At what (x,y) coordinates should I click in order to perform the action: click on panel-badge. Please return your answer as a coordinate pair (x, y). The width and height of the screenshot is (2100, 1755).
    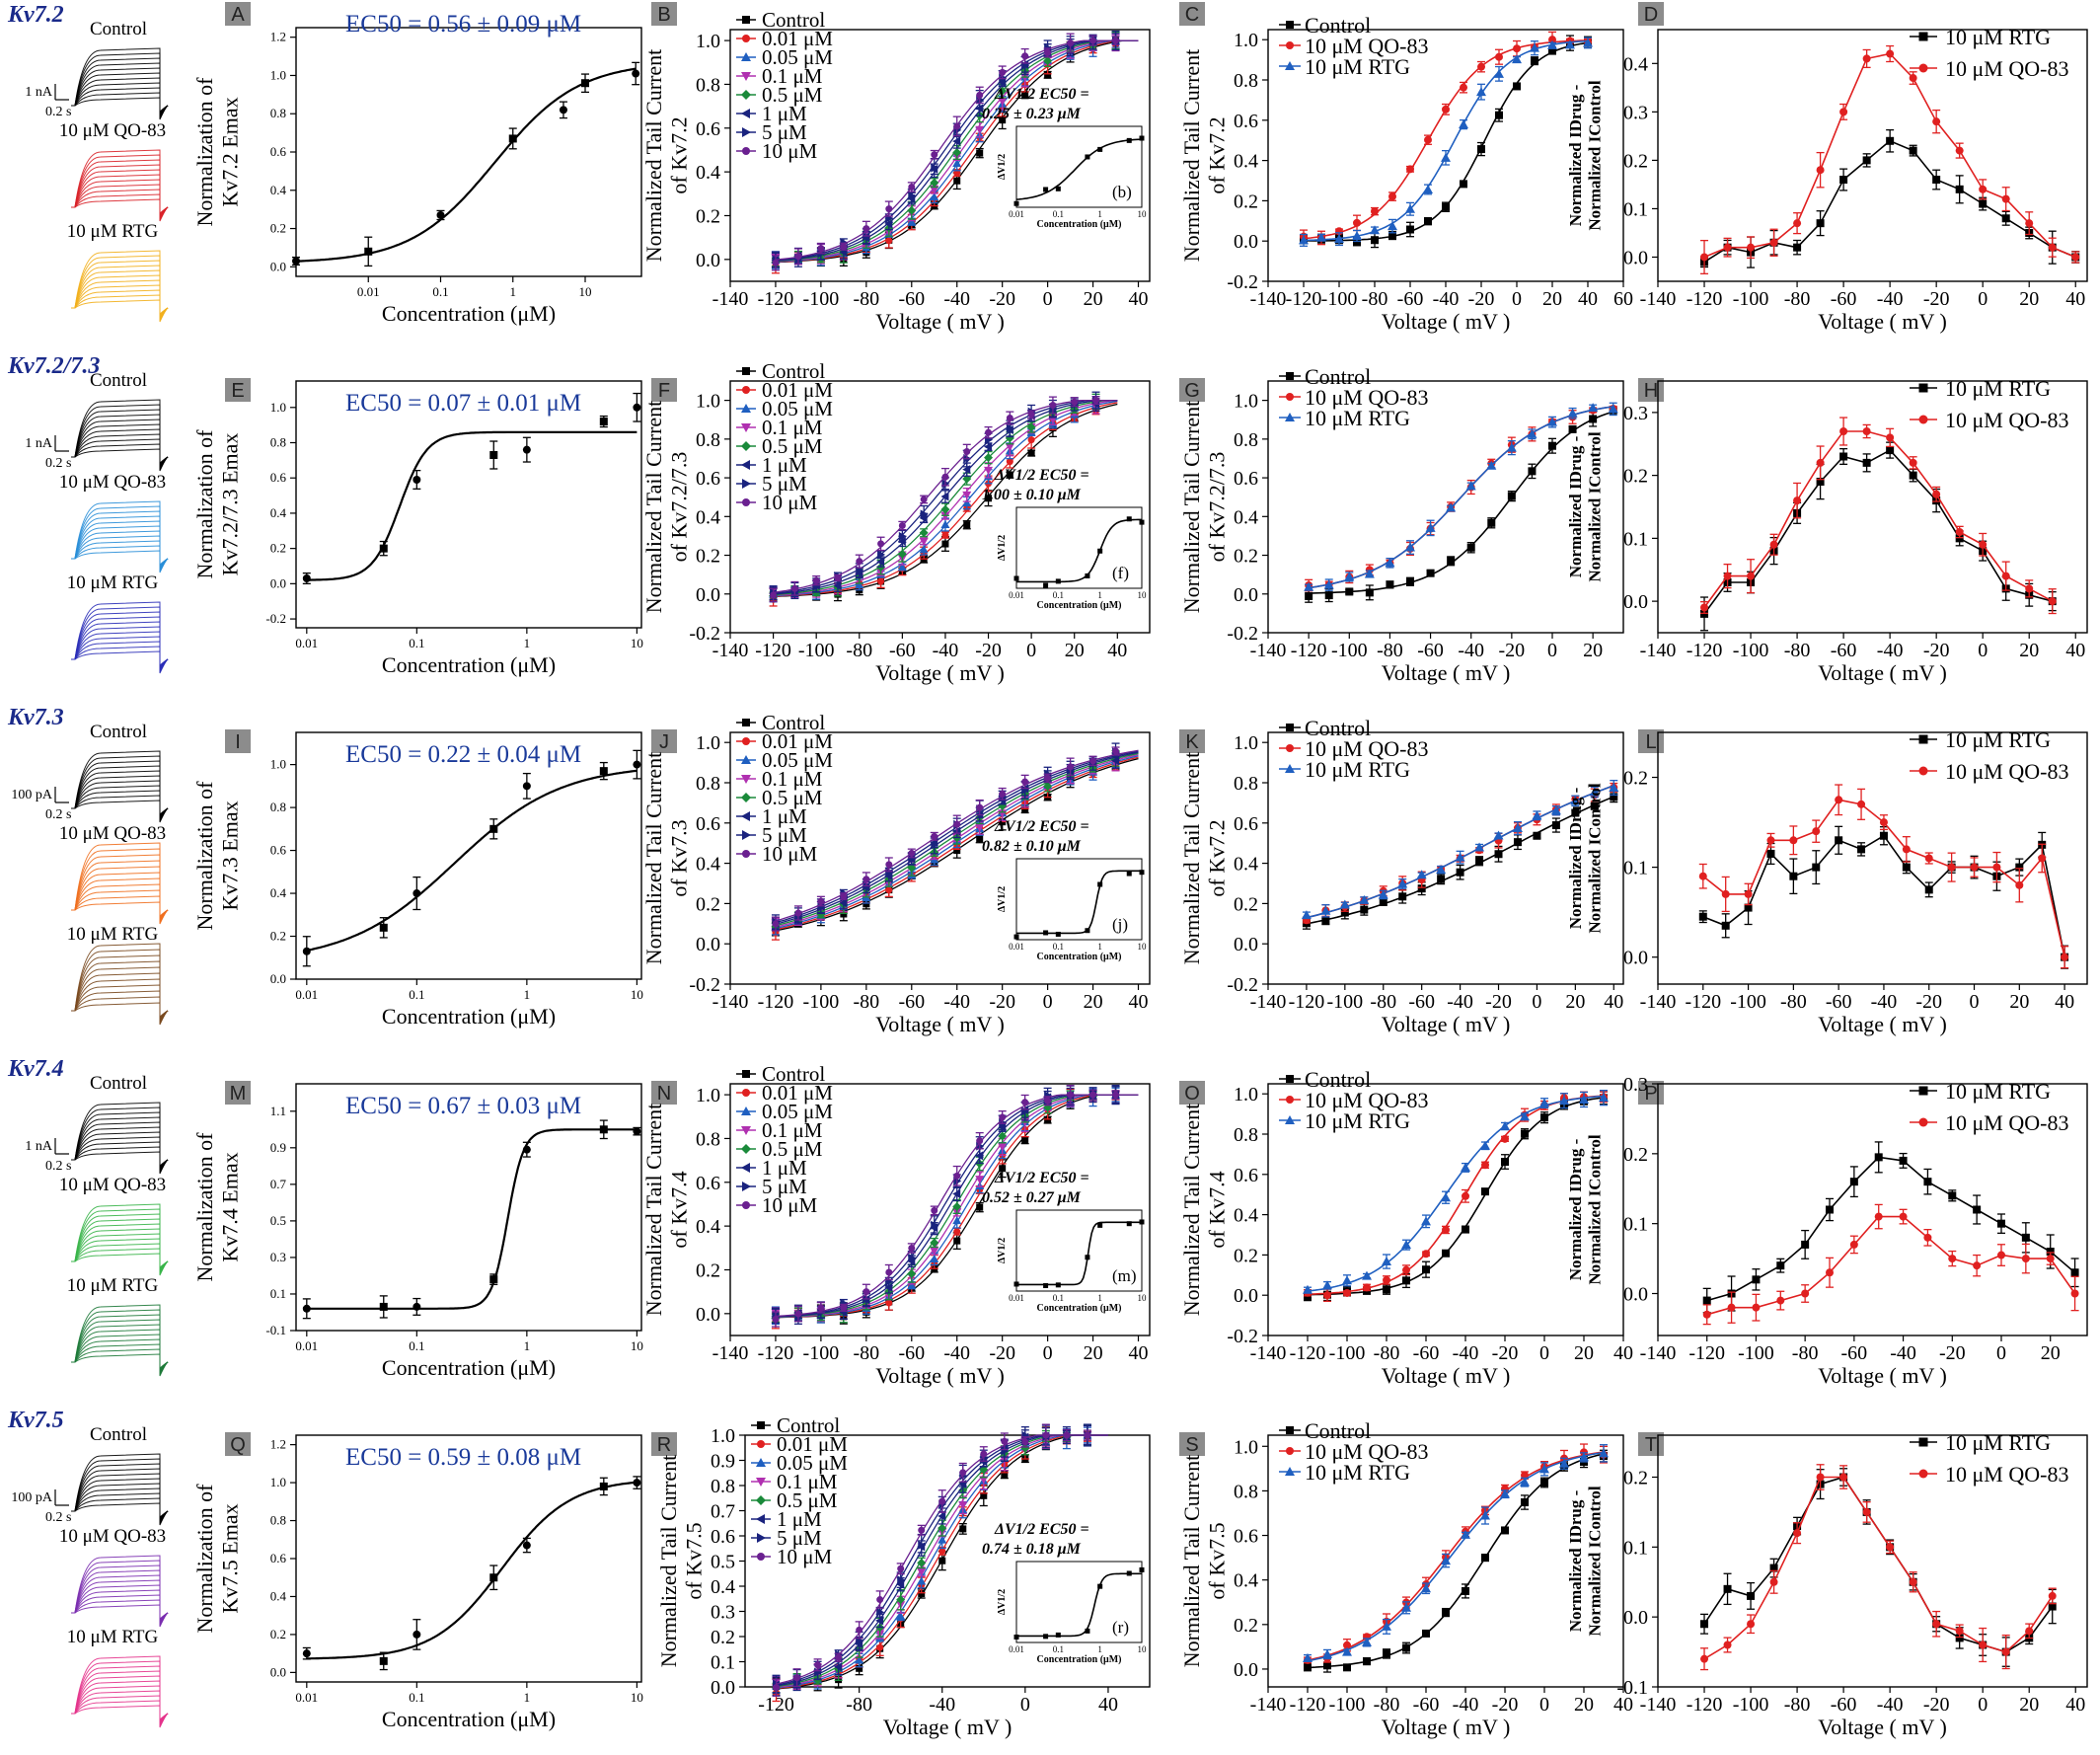
    Looking at the image, I should click on (238, 390).